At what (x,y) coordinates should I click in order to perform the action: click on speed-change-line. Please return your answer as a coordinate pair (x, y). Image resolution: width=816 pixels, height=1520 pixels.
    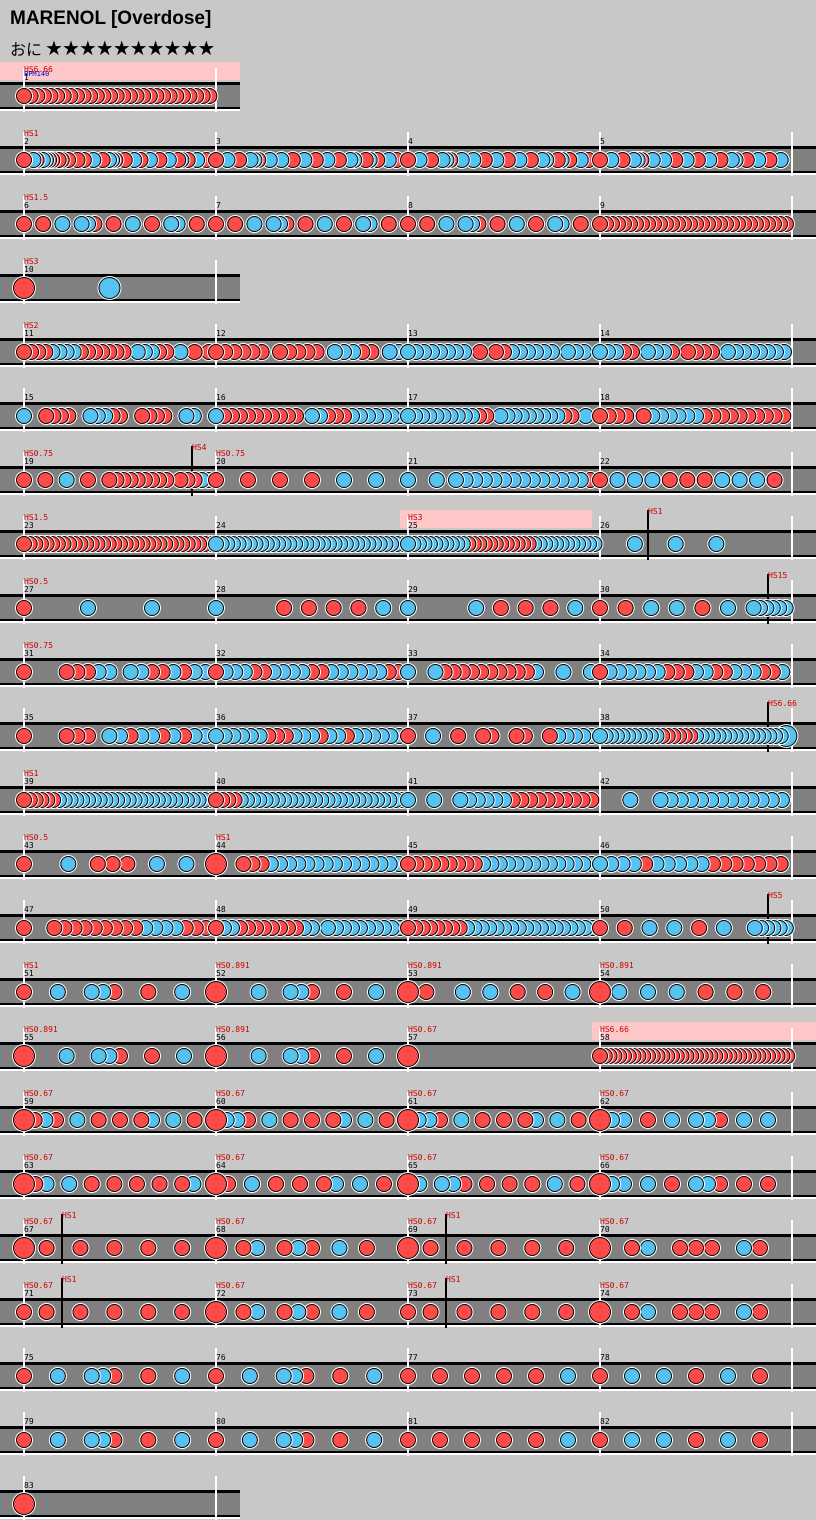
    Looking at the image, I should click on (446, 1303).